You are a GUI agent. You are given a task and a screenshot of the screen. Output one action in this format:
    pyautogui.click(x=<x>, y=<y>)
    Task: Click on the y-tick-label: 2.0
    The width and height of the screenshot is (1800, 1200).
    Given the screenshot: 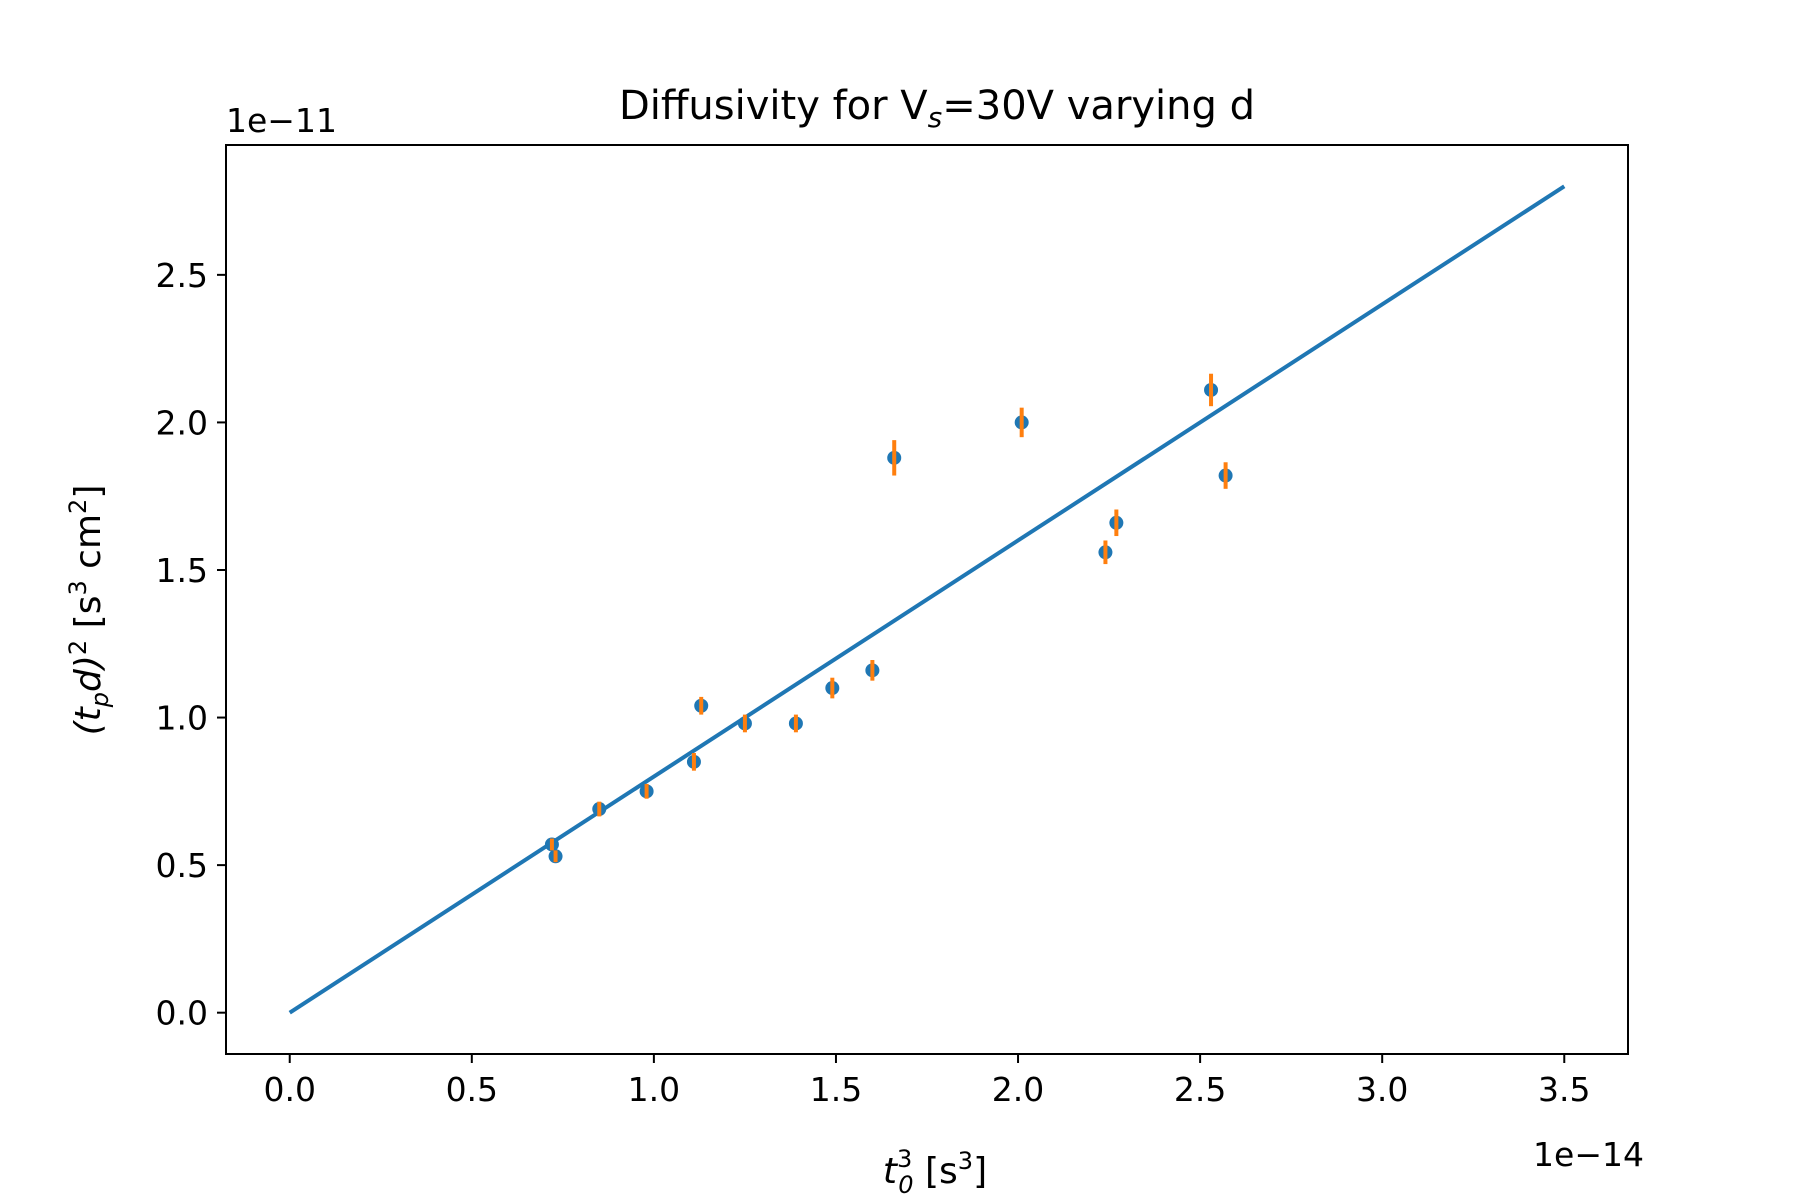 What is the action you would take?
    pyautogui.click(x=182, y=422)
    